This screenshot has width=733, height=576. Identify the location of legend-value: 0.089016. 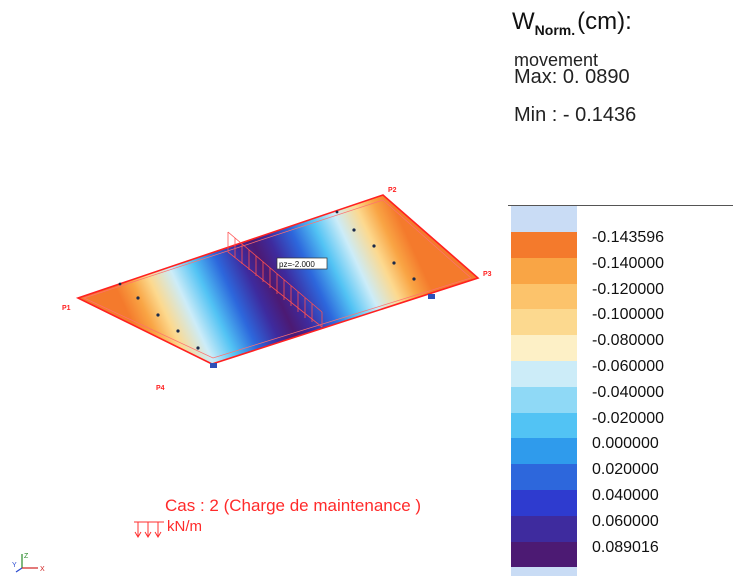
(625, 547).